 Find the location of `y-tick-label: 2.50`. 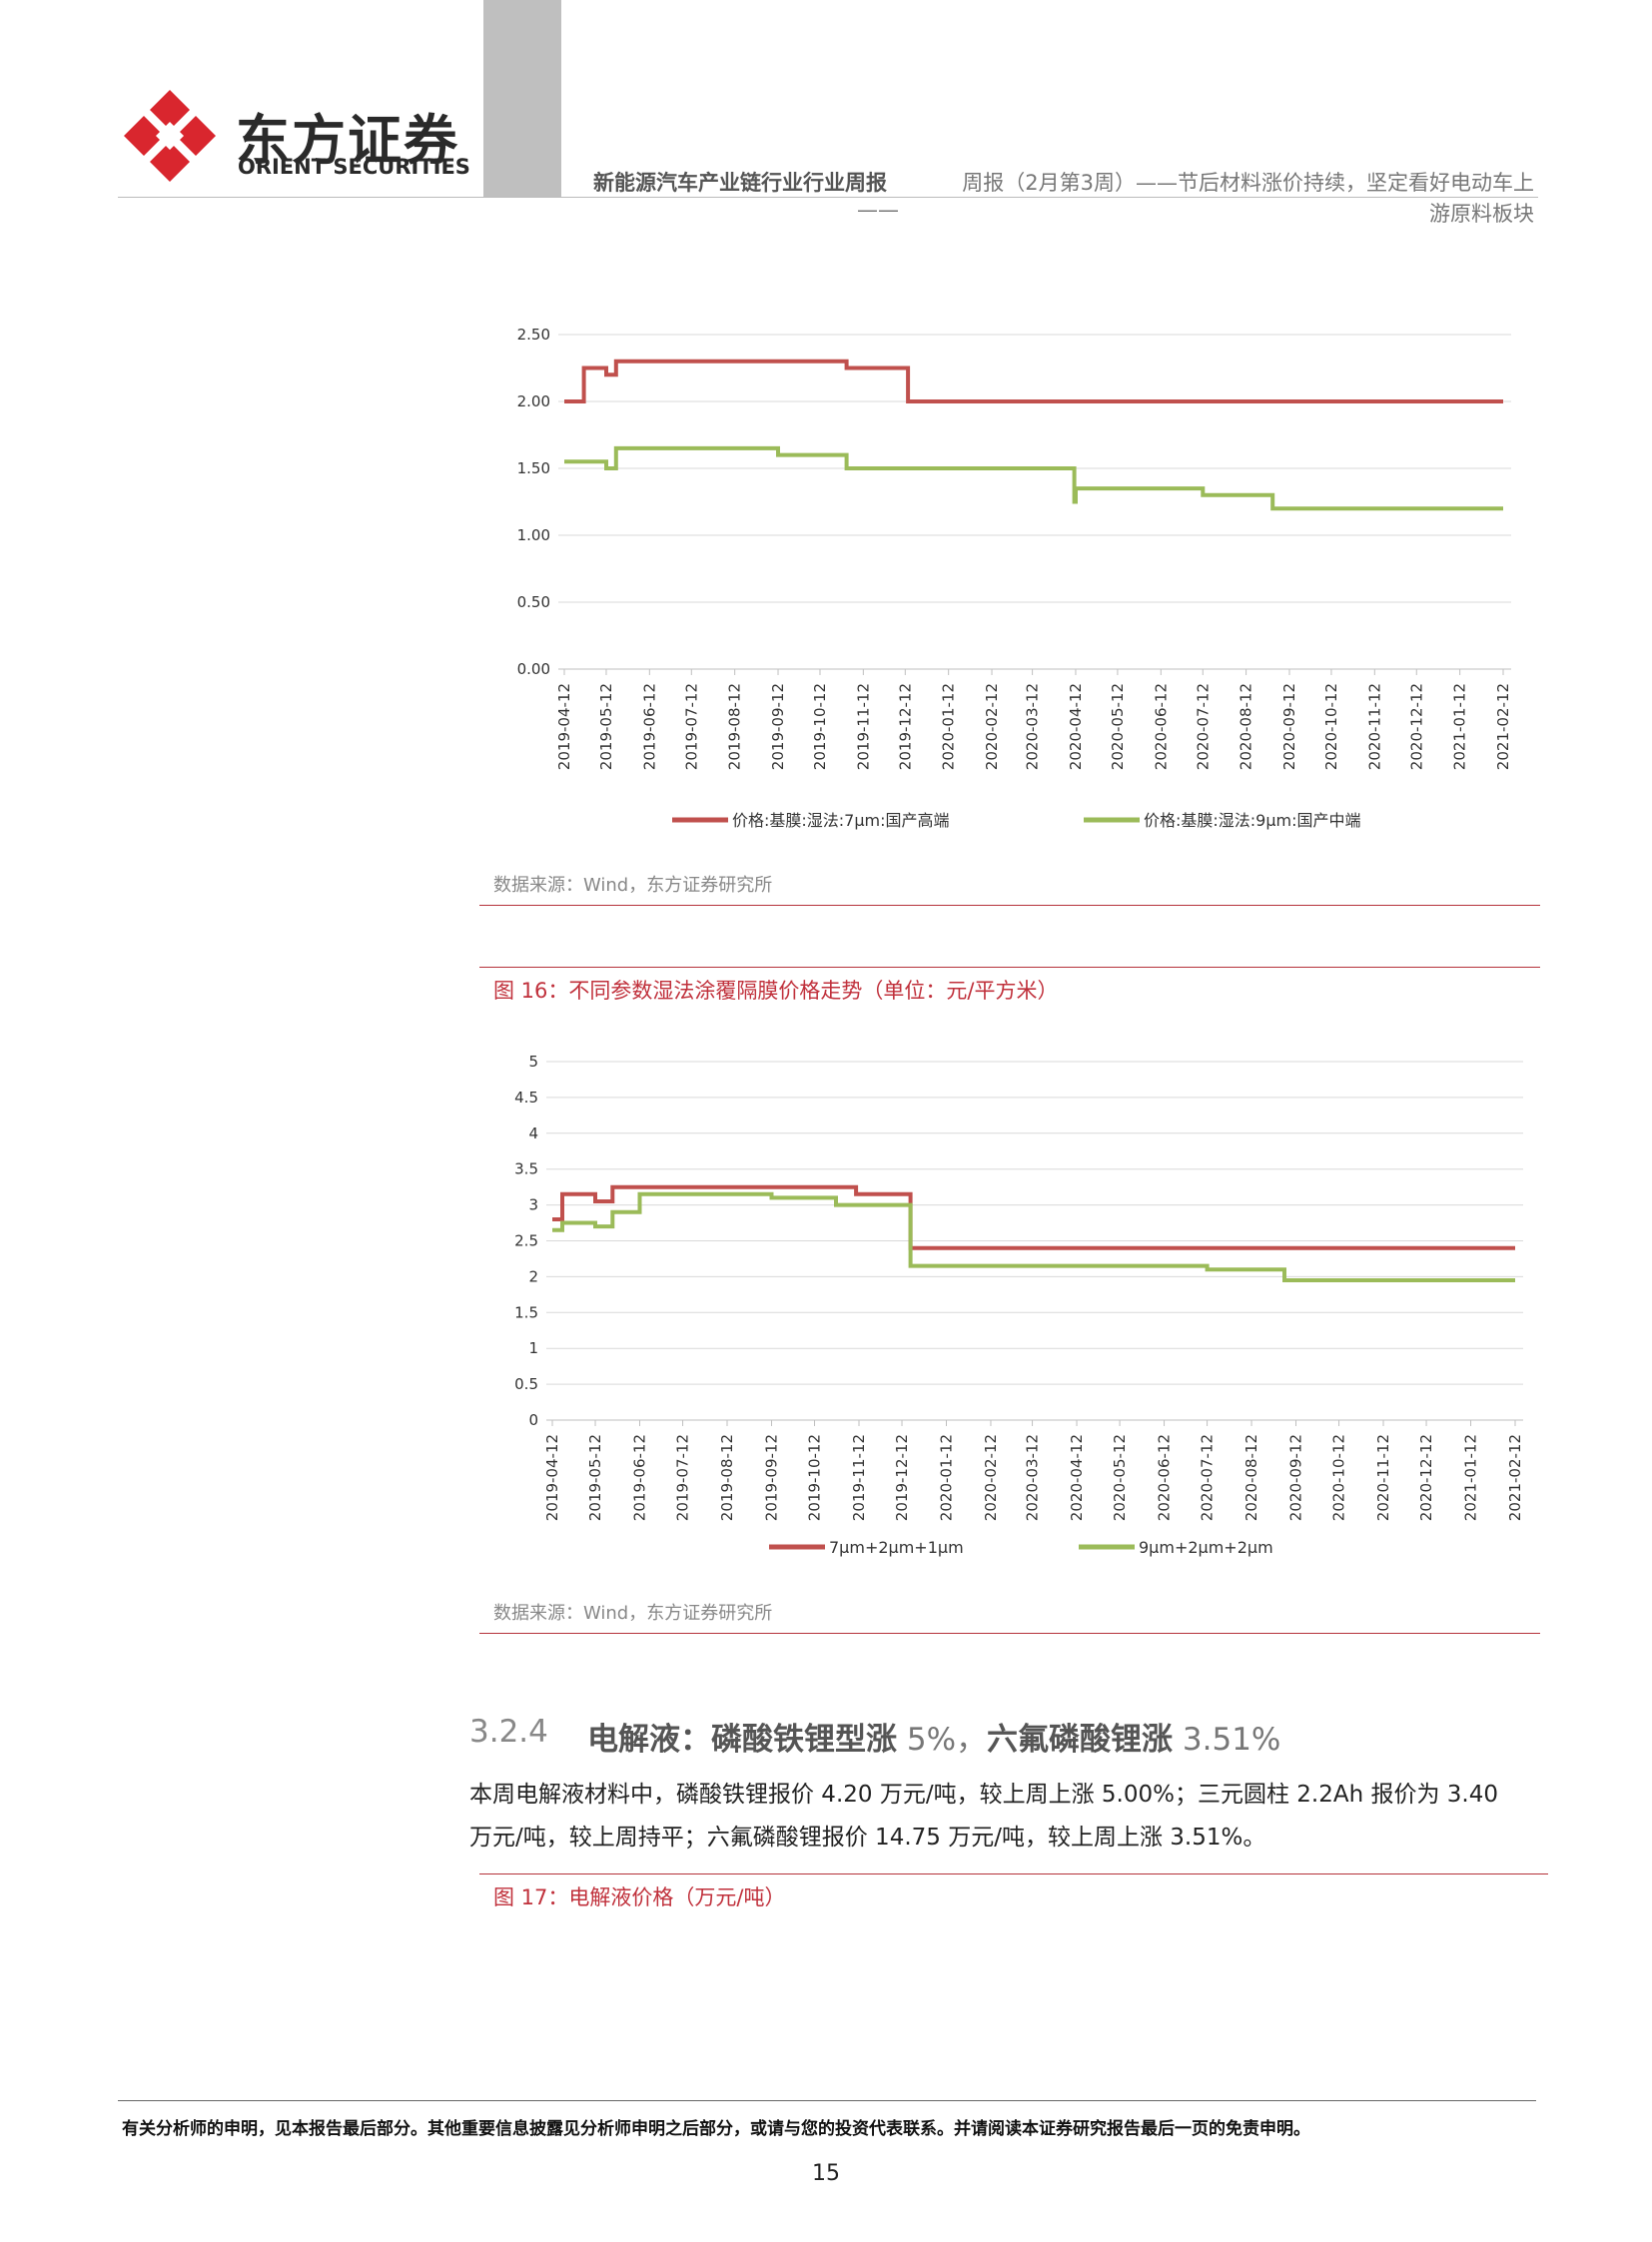

y-tick-label: 2.50 is located at coordinates (533, 335).